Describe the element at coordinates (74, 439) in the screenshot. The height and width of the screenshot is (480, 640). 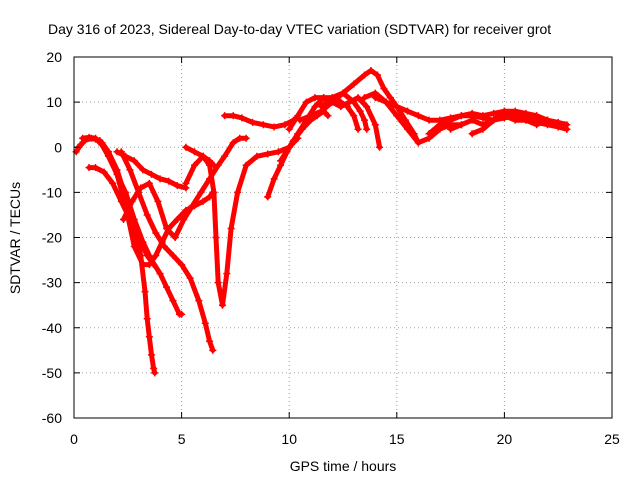
I see `x-tick-label: 0` at that location.